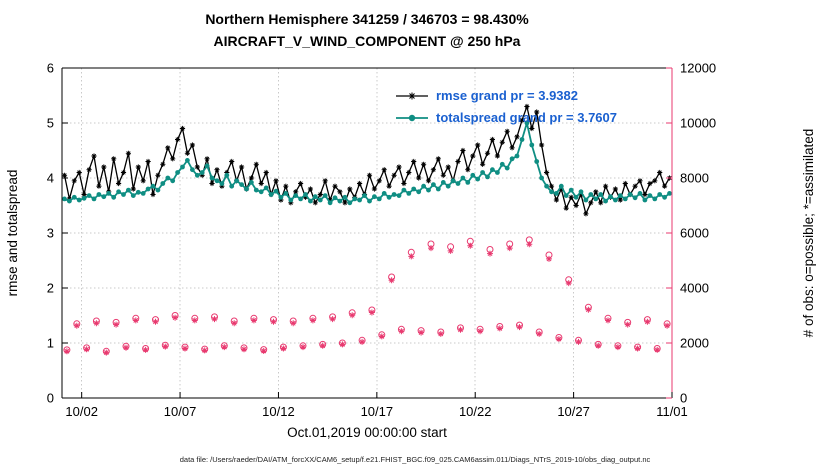 The height and width of the screenshot is (470, 830). Describe the element at coordinates (694, 288) in the screenshot. I see `y-right-tick-label: 4000` at that location.